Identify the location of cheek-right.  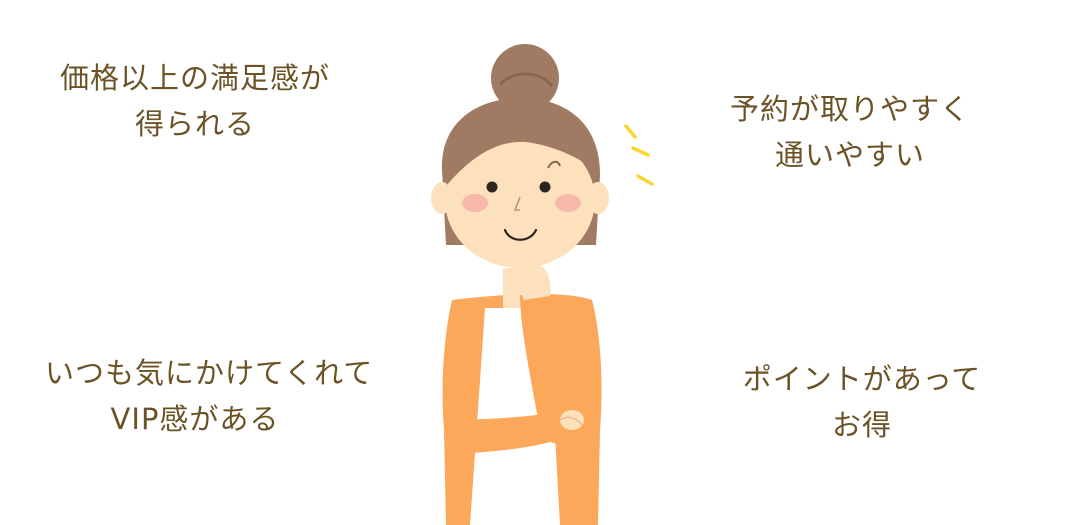
(568, 203).